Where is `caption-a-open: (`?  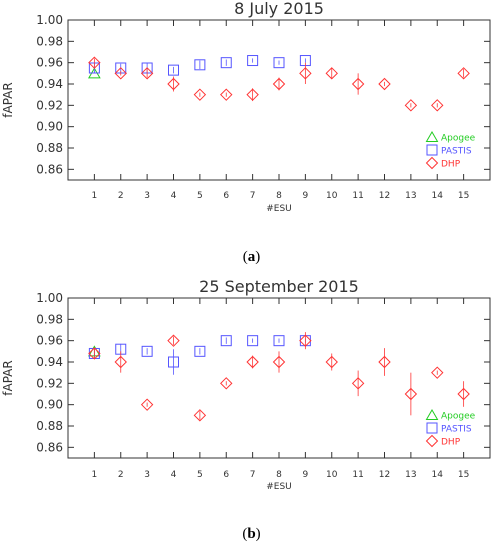 caption-a-open: ( is located at coordinates (245, 257).